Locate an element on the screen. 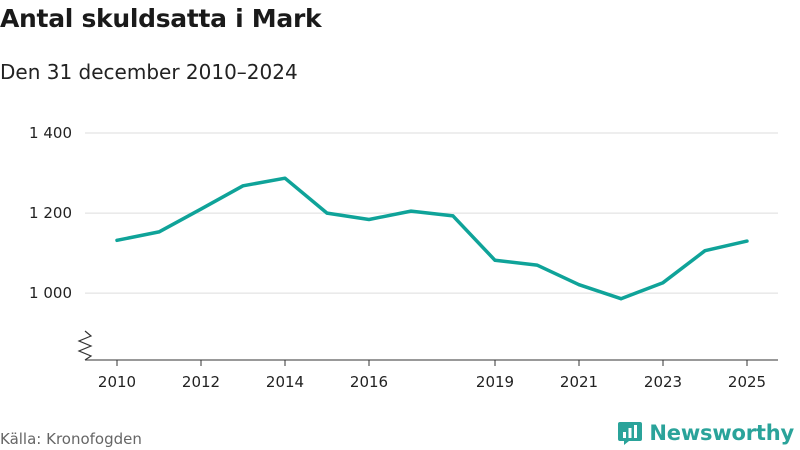 This screenshot has width=800, height=450. x-tick-label: 2016 is located at coordinates (369, 382).